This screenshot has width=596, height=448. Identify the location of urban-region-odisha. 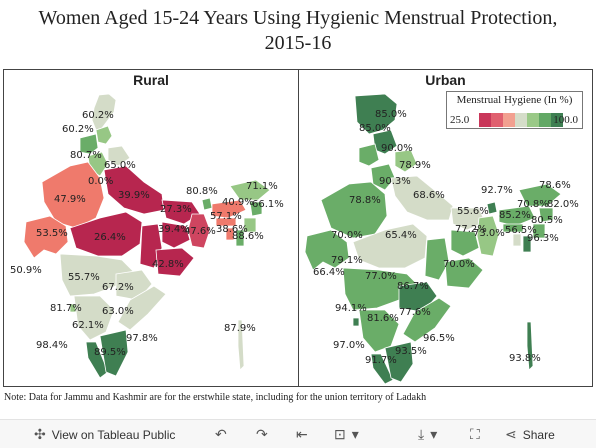
(464, 273).